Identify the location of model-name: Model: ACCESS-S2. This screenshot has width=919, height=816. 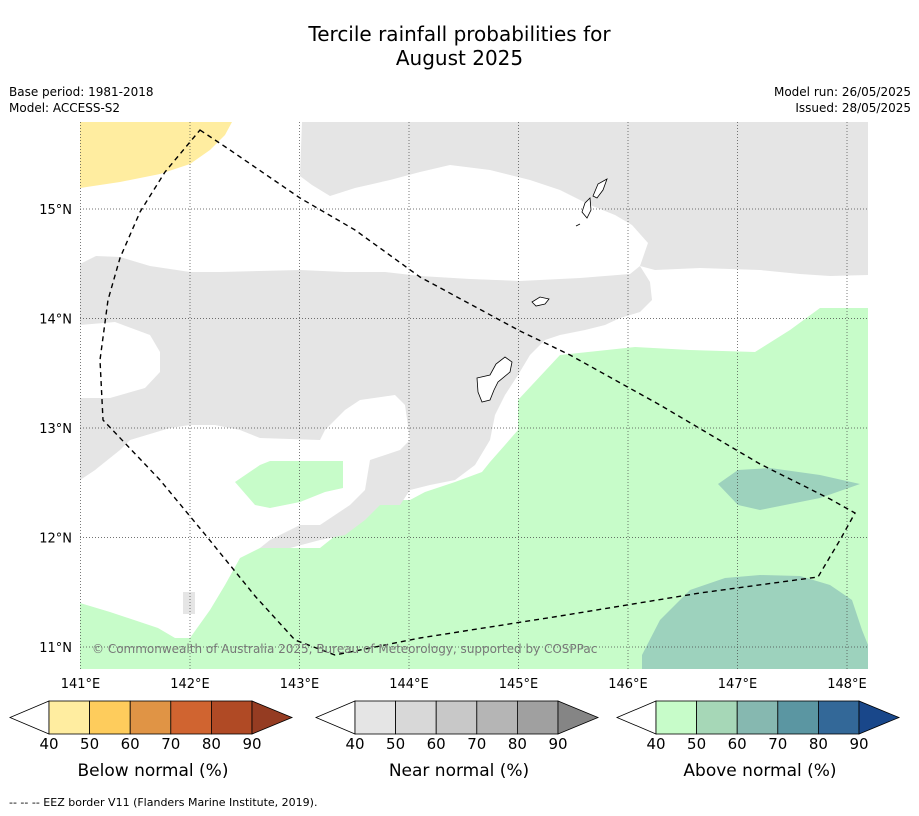
(65, 108).